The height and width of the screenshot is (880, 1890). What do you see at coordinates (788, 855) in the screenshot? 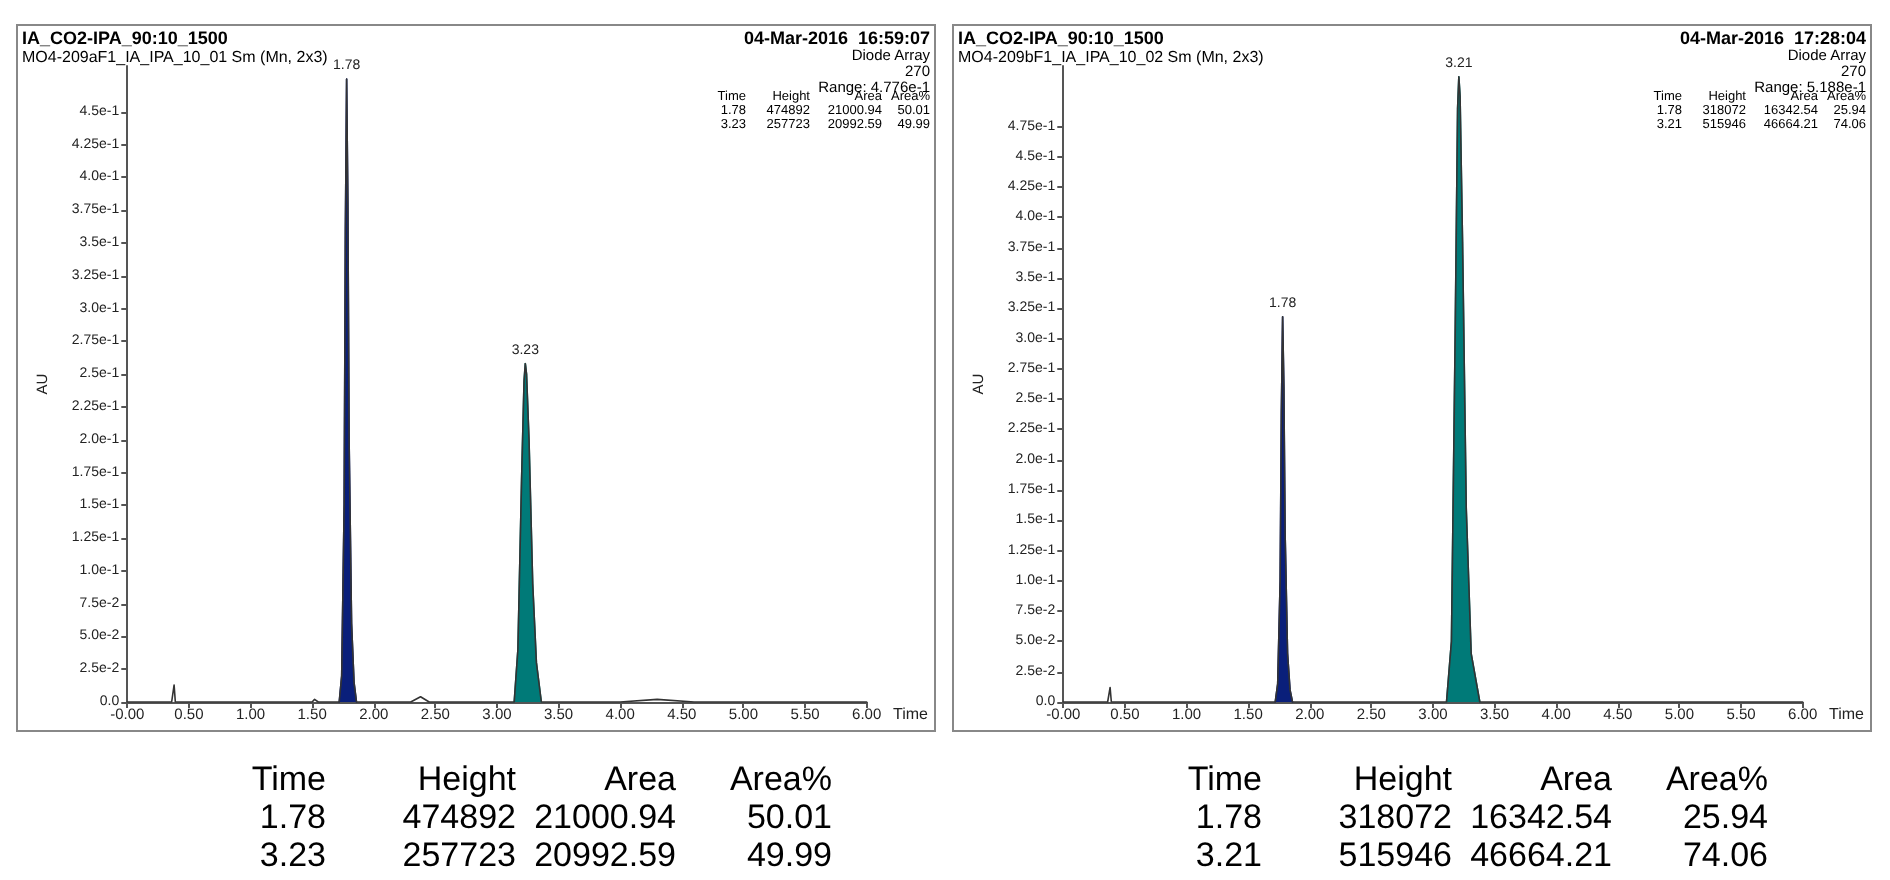
I see `text: 49.99` at bounding box center [788, 855].